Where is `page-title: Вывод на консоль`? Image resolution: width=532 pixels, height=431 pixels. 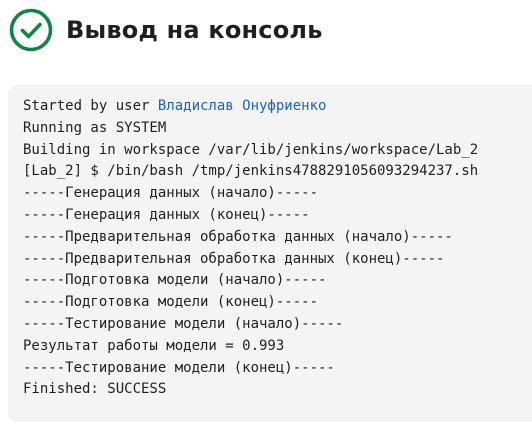 page-title: Вывод на консоль is located at coordinates (194, 30).